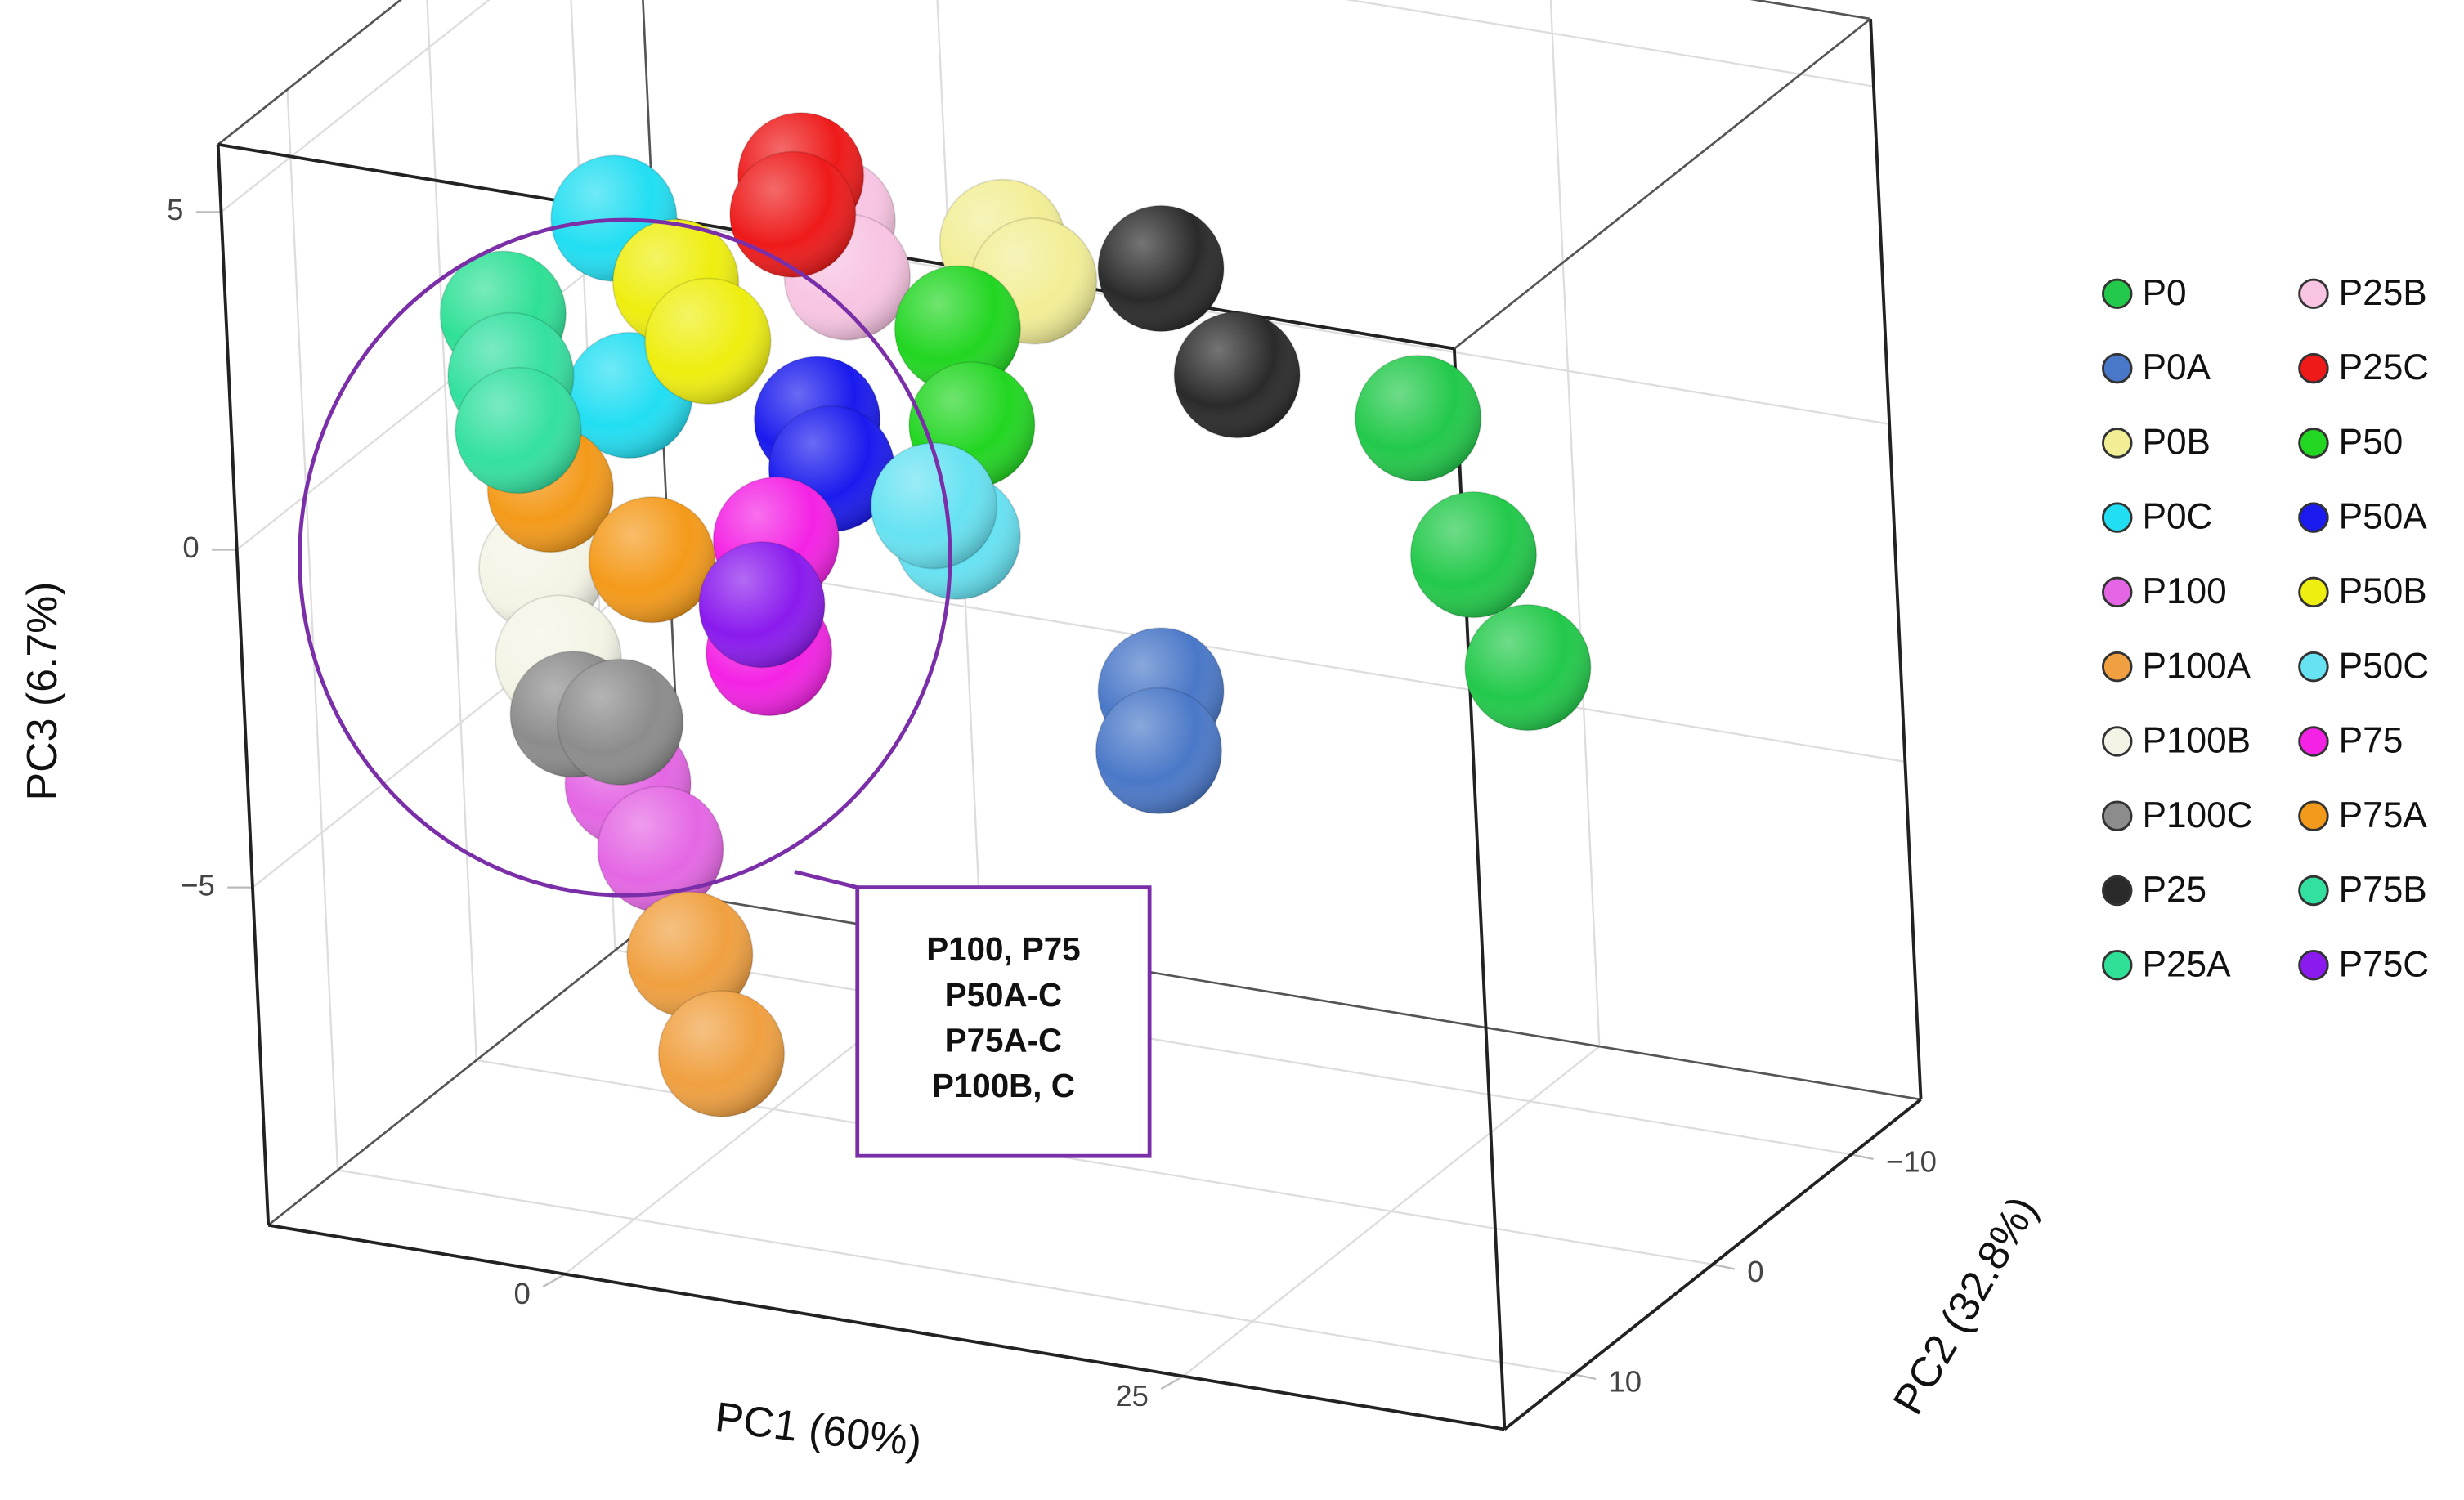  What do you see at coordinates (1625, 1381) in the screenshot?
I see `y-tick-label: 10` at bounding box center [1625, 1381].